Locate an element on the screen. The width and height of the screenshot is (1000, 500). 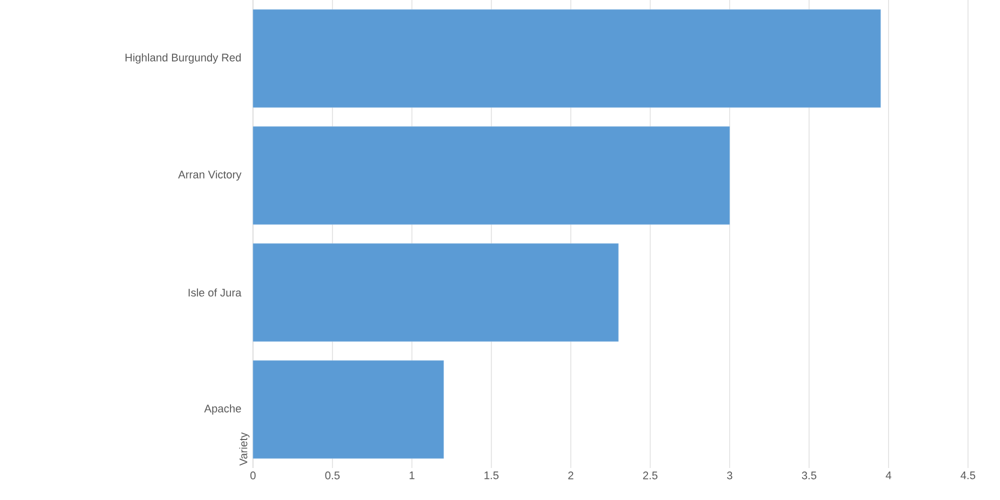
x-tick-label: 2.5 is located at coordinates (650, 476).